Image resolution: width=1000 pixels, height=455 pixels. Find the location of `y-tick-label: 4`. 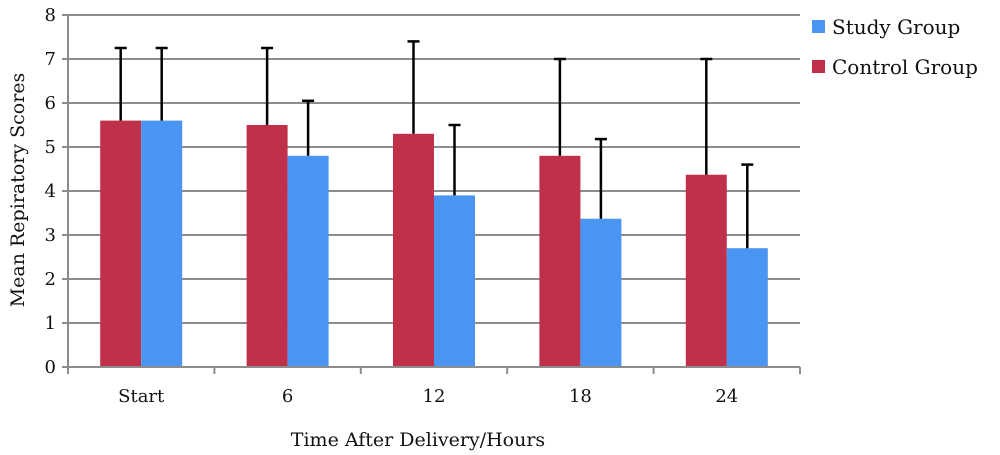

y-tick-label: 4 is located at coordinates (50, 191).